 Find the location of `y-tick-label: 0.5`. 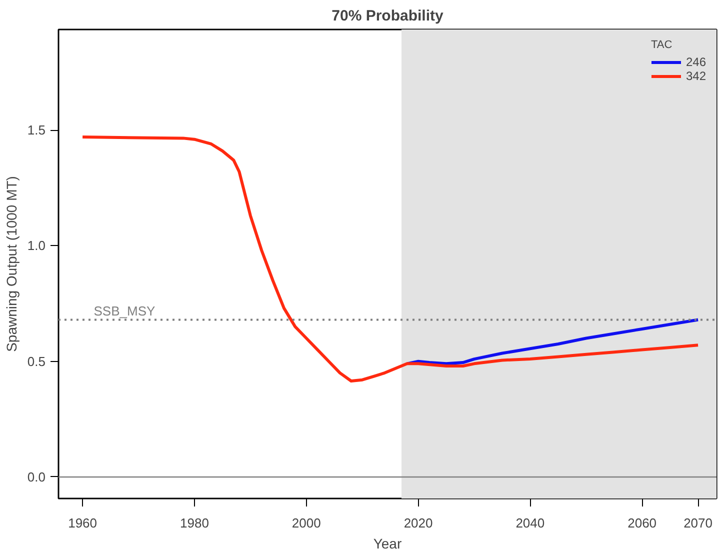

y-tick-label: 0.5 is located at coordinates (36, 361).